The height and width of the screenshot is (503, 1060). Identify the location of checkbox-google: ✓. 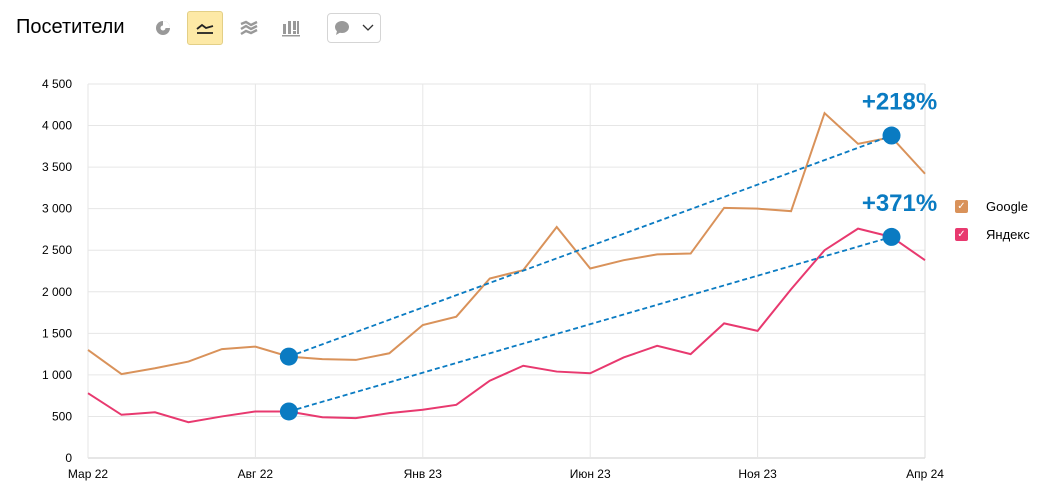
(961, 206).